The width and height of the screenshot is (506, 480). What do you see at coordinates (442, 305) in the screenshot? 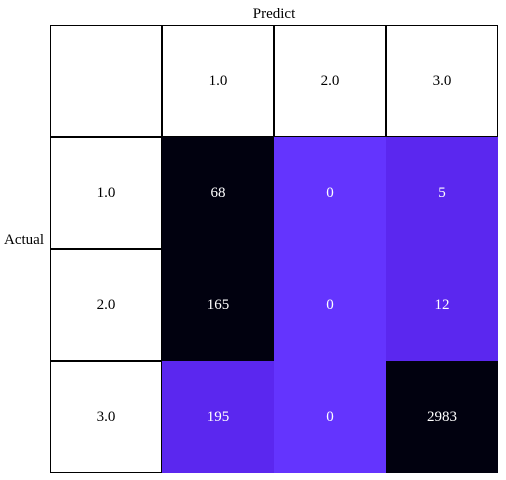
I see `heatmap-cell: 12` at bounding box center [442, 305].